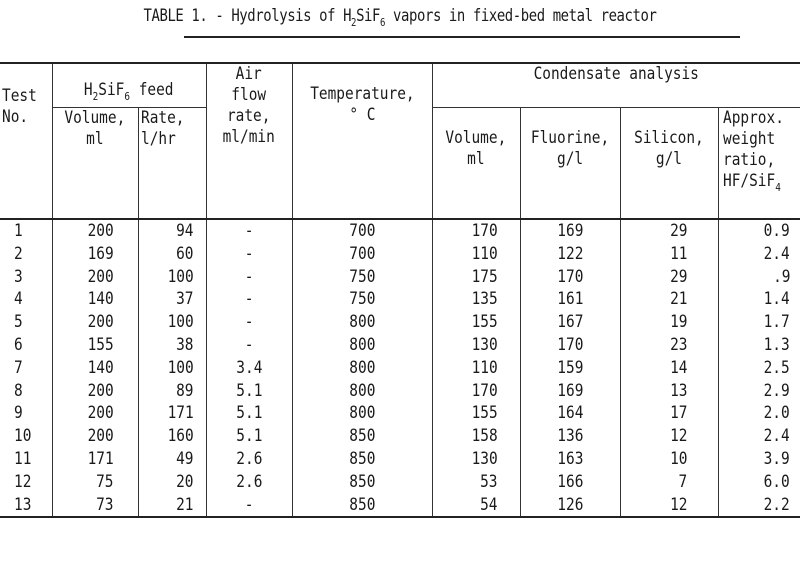  Describe the element at coordinates (777, 344) in the screenshot. I see `cell-weight-ratio-value: 1.3` at that location.